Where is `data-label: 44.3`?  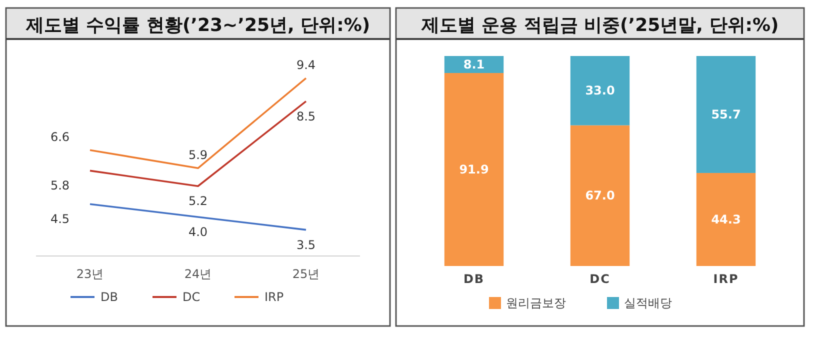
data-label: 44.3 is located at coordinates (726, 219).